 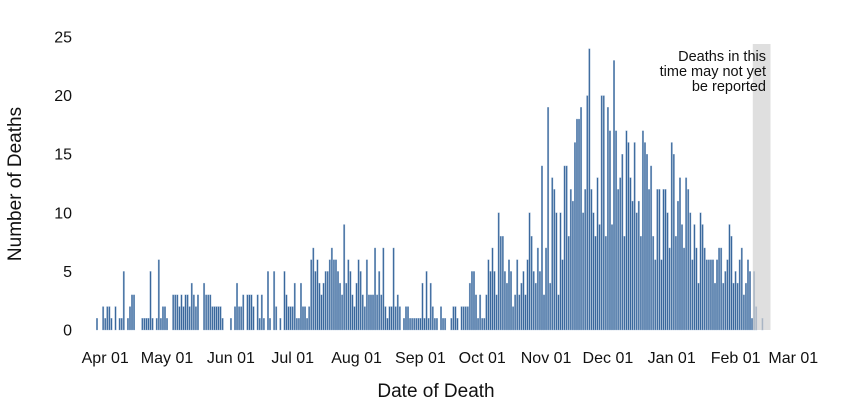 What do you see at coordinates (420, 358) in the screenshot?
I see `x-tick-label: Sep 01` at bounding box center [420, 358].